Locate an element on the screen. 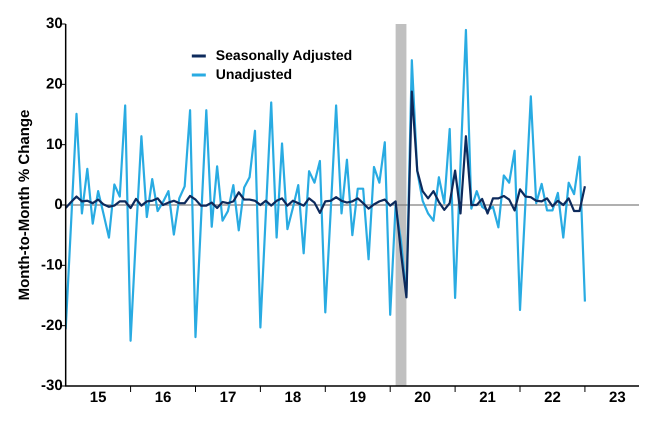 This screenshot has width=657, height=422. x-tick-label: 17 is located at coordinates (228, 397).